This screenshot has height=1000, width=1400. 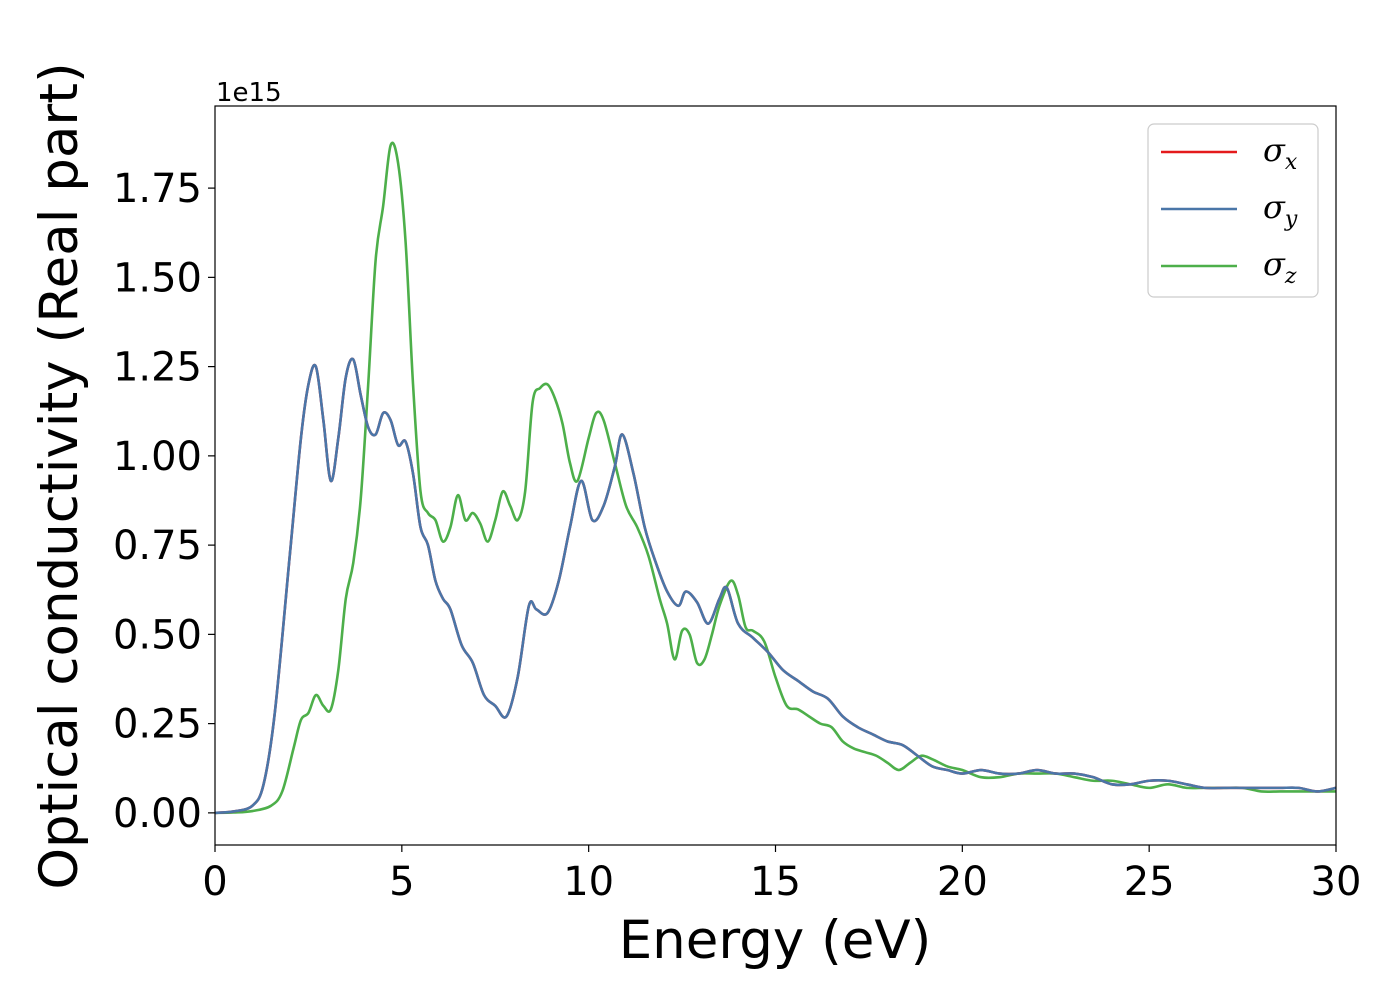 What do you see at coordinates (775, 882) in the screenshot?
I see `x-tick-label: 15` at bounding box center [775, 882].